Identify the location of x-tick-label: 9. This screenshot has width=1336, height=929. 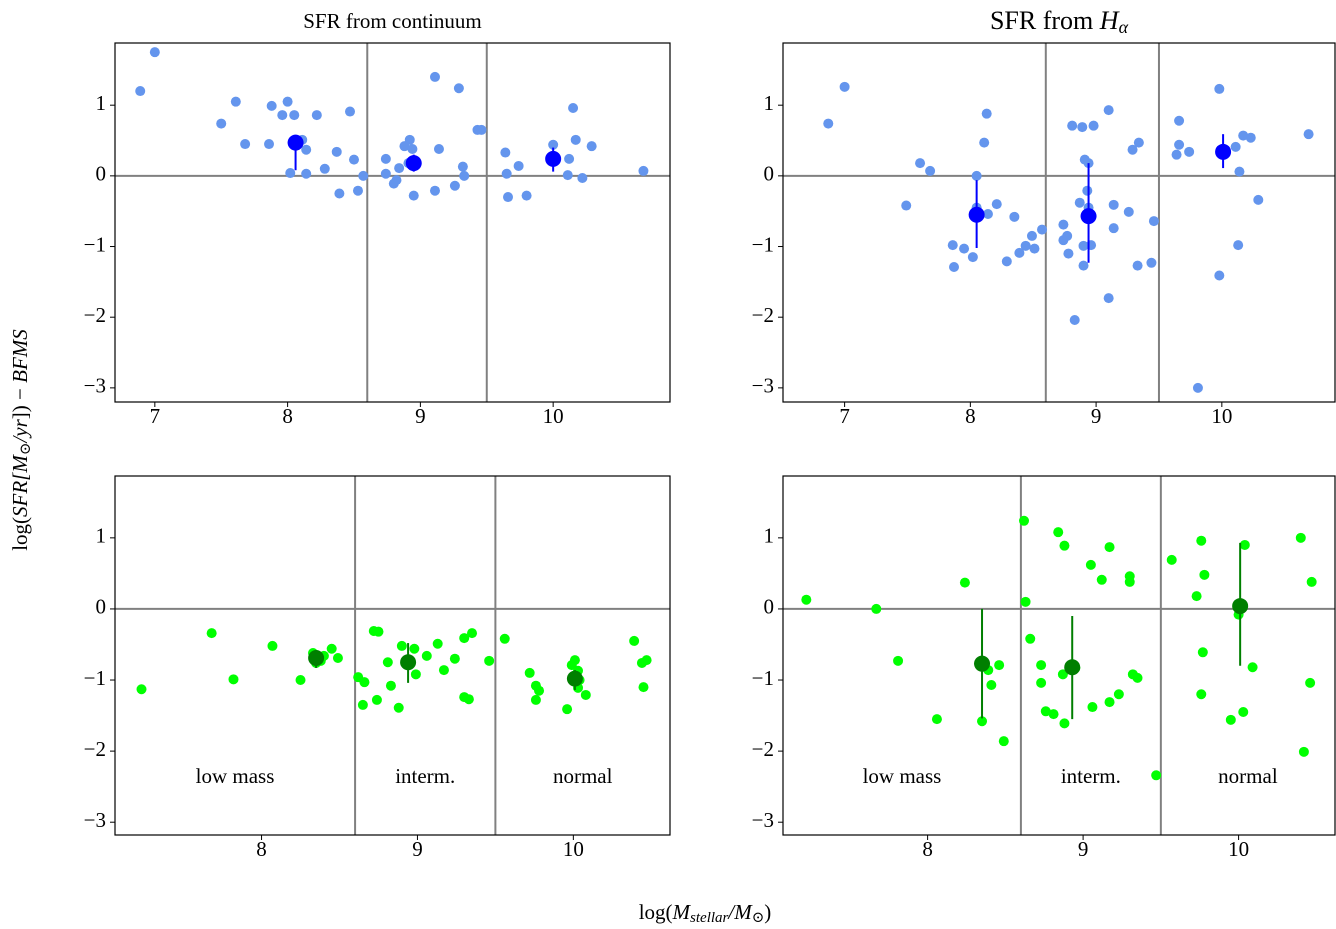
(417, 849).